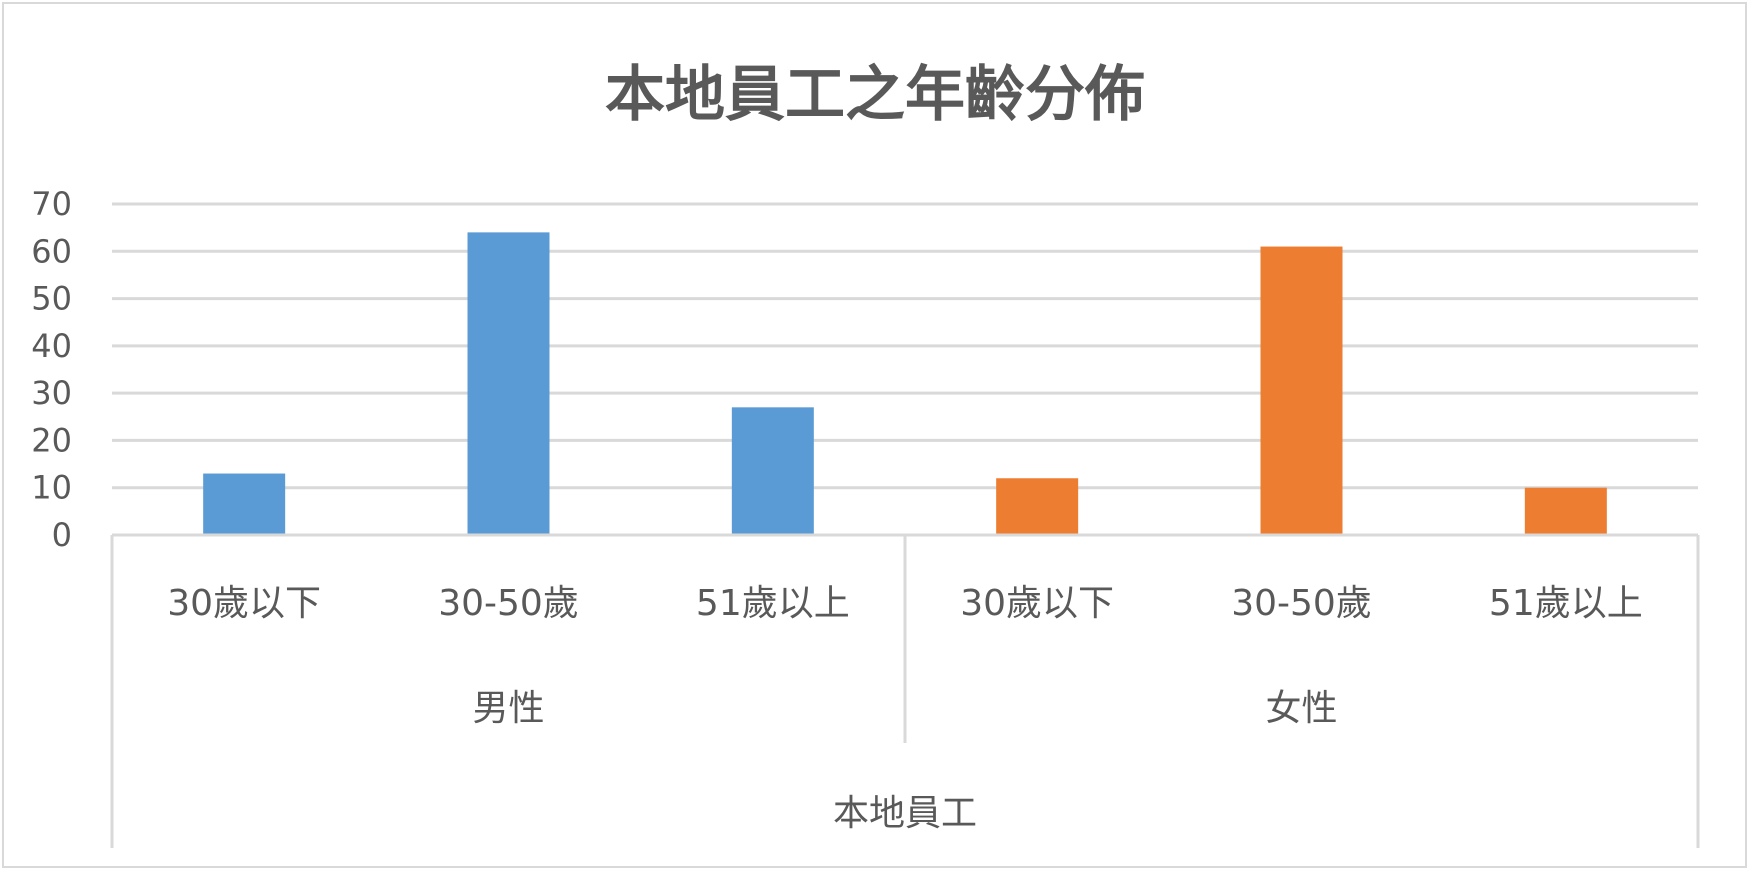 Image resolution: width=1751 pixels, height=872 pixels. What do you see at coordinates (51, 299) in the screenshot?
I see `y-tick-label-50: 50` at bounding box center [51, 299].